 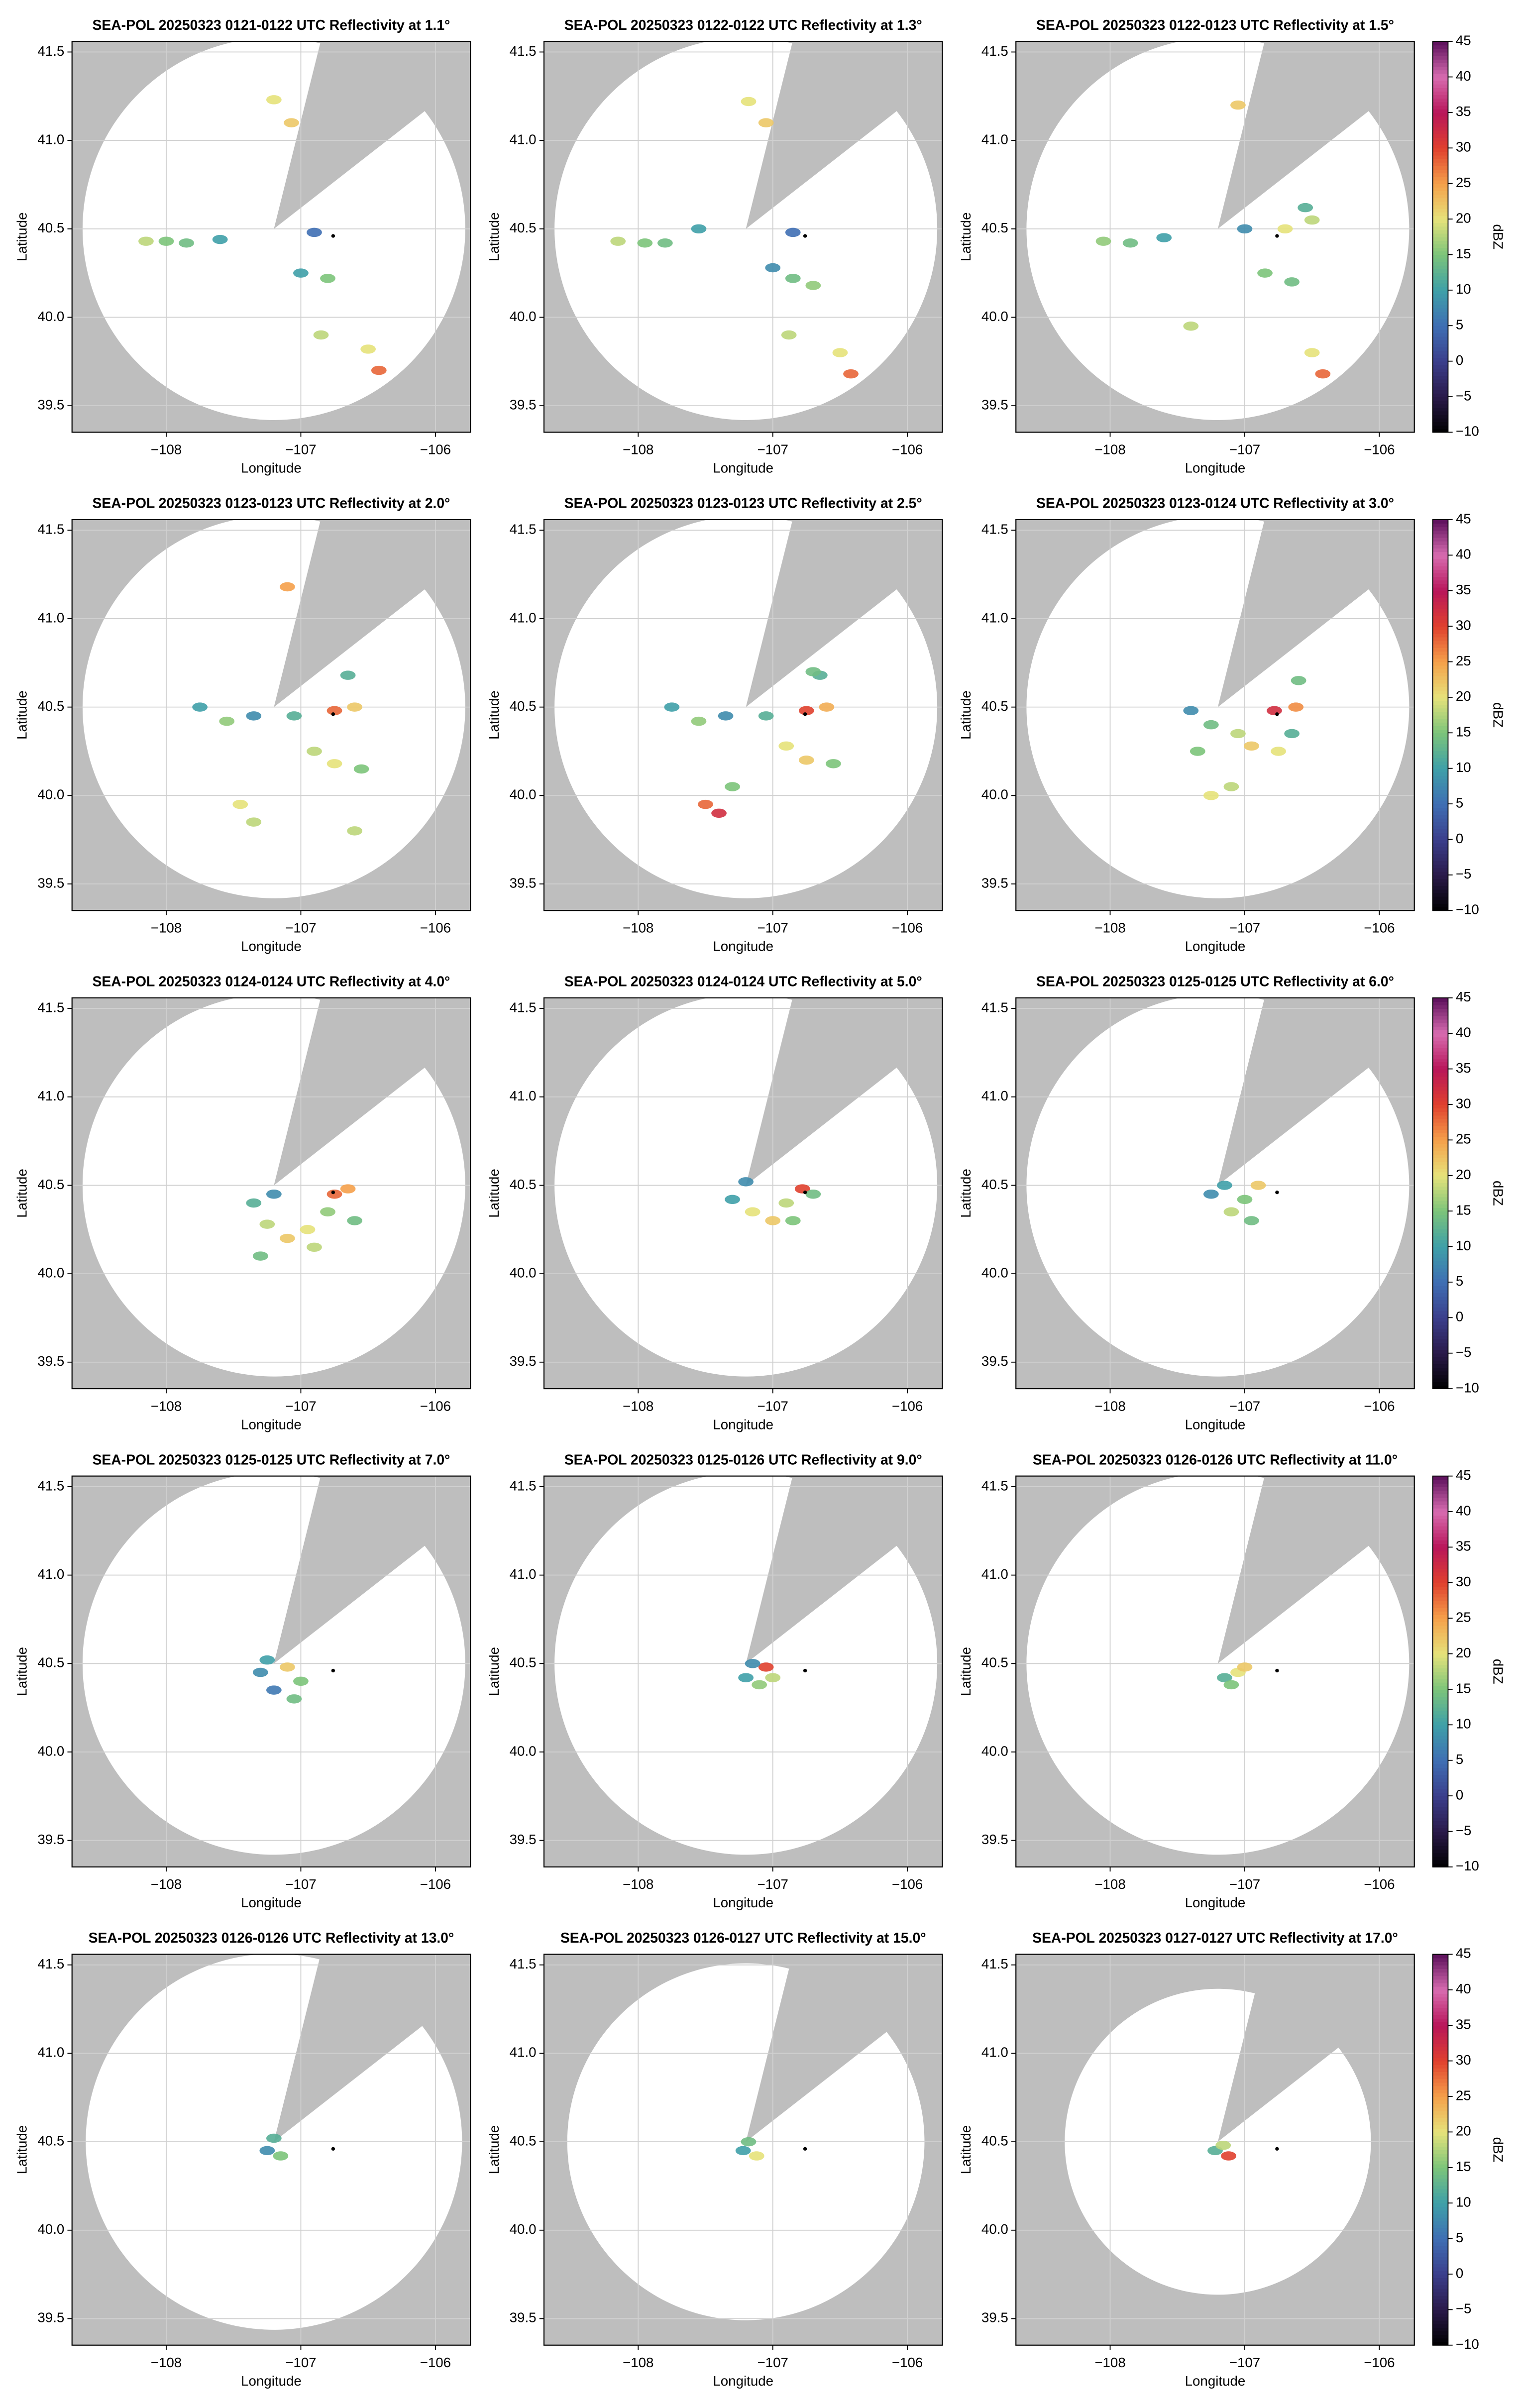 I want to click on colorbar-tick-label: 25, so click(x=1464, y=1617).